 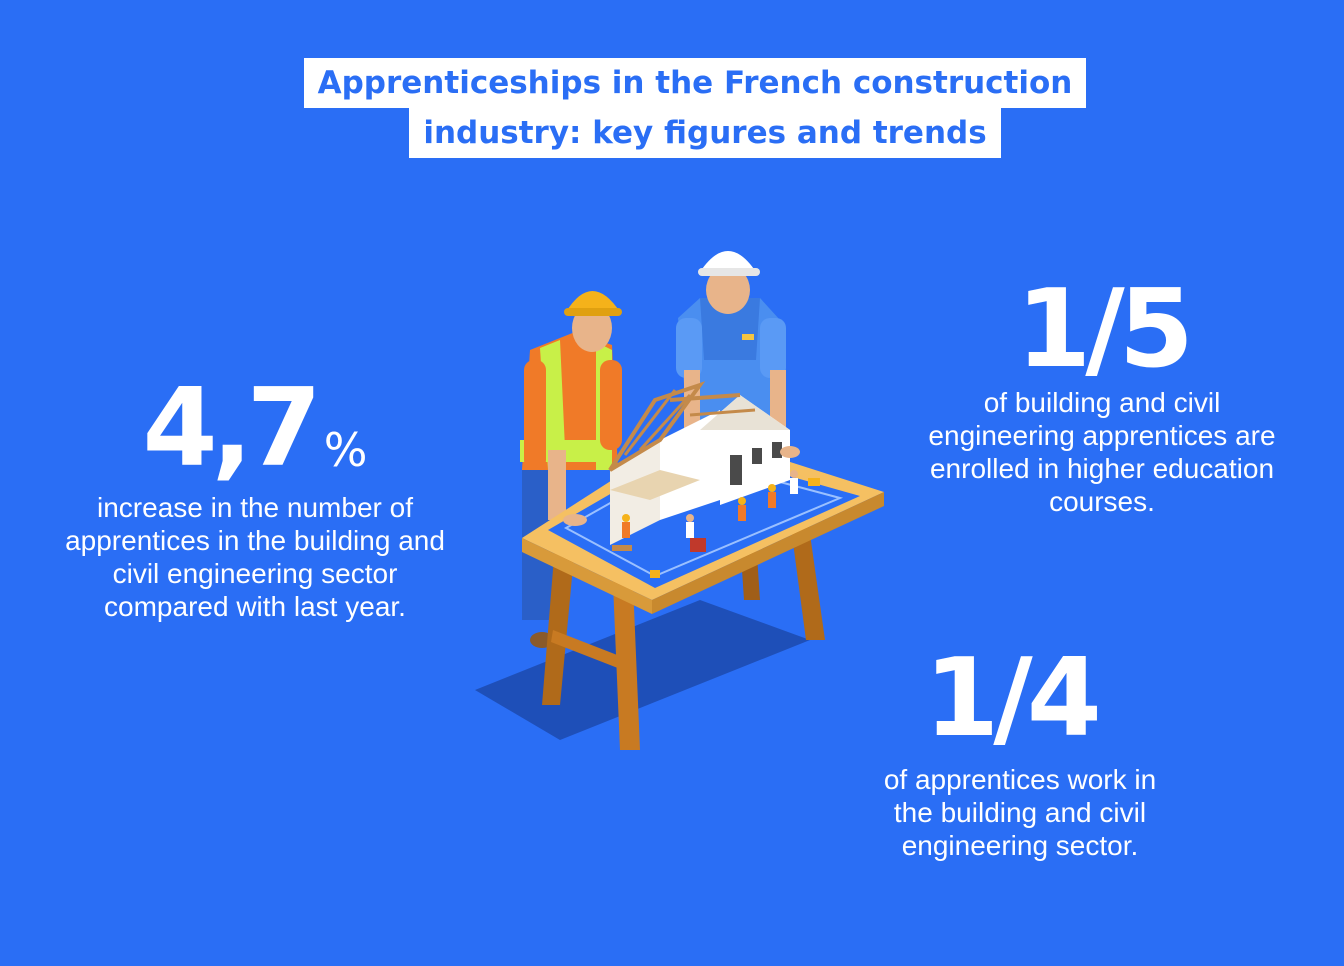 What do you see at coordinates (642, 670) in the screenshot?
I see `shadow` at bounding box center [642, 670].